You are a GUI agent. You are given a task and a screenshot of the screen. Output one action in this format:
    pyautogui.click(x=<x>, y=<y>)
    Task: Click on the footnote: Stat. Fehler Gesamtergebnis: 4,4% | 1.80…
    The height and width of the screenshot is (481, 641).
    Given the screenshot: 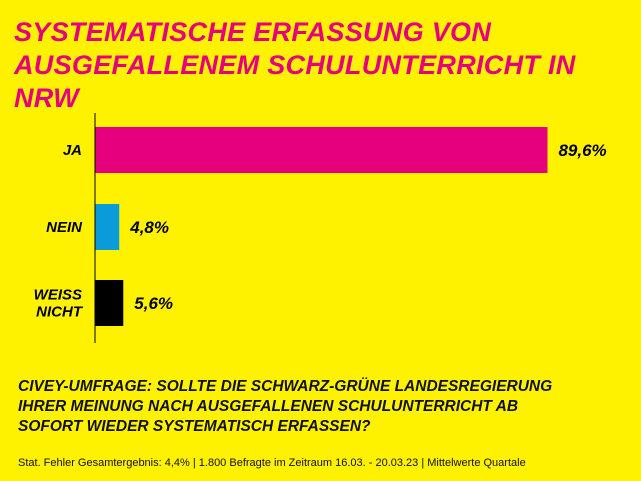 What is the action you would take?
    pyautogui.click(x=272, y=463)
    